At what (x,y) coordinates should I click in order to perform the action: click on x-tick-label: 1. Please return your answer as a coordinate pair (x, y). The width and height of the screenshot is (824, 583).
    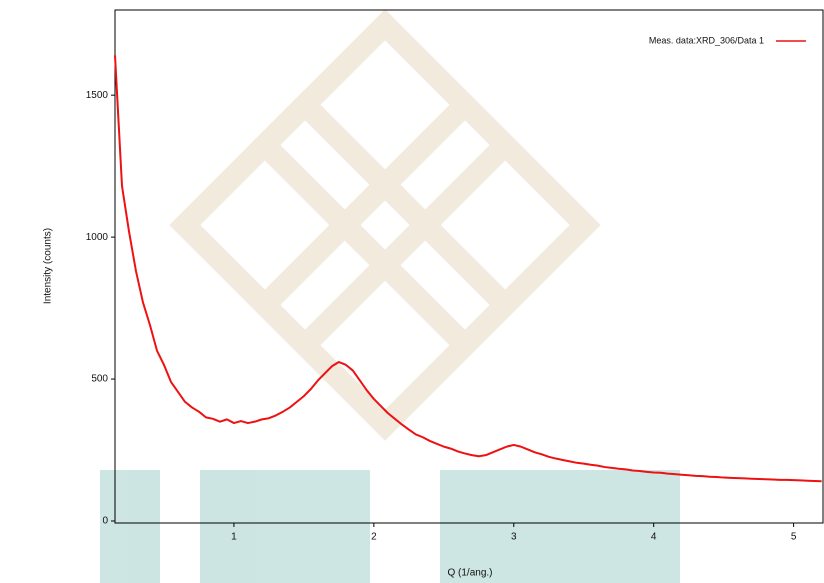
    Looking at the image, I should click on (234, 537).